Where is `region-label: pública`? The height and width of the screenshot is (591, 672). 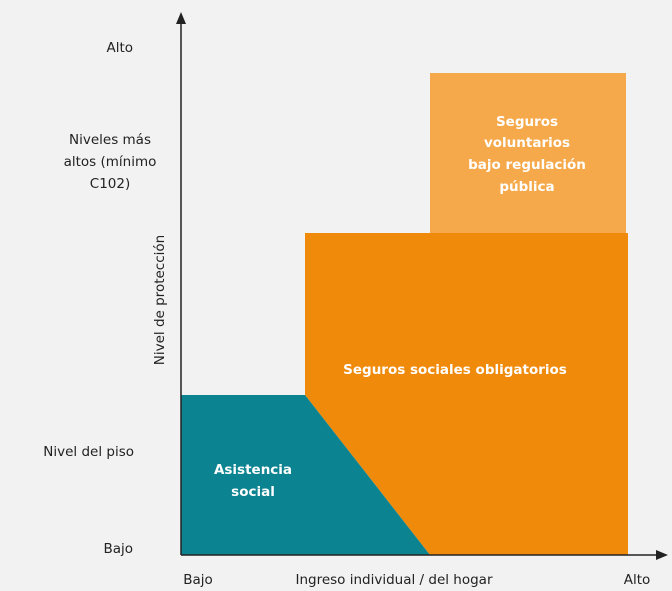 region-label: pública is located at coordinates (526, 187).